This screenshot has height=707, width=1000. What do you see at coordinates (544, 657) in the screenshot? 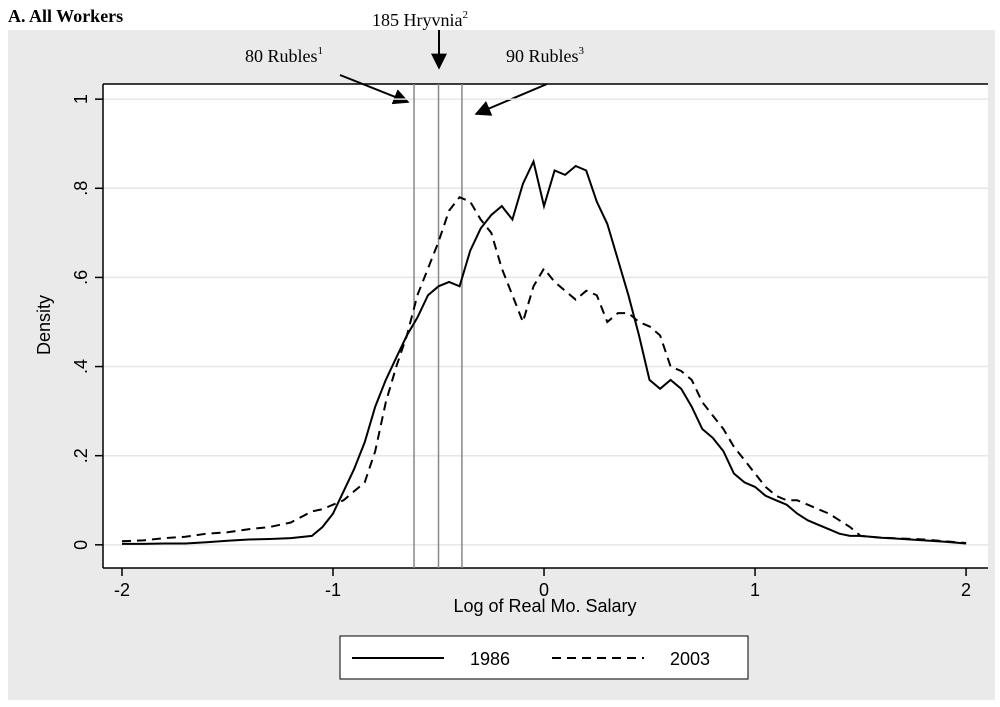
I see `legend-box` at bounding box center [544, 657].